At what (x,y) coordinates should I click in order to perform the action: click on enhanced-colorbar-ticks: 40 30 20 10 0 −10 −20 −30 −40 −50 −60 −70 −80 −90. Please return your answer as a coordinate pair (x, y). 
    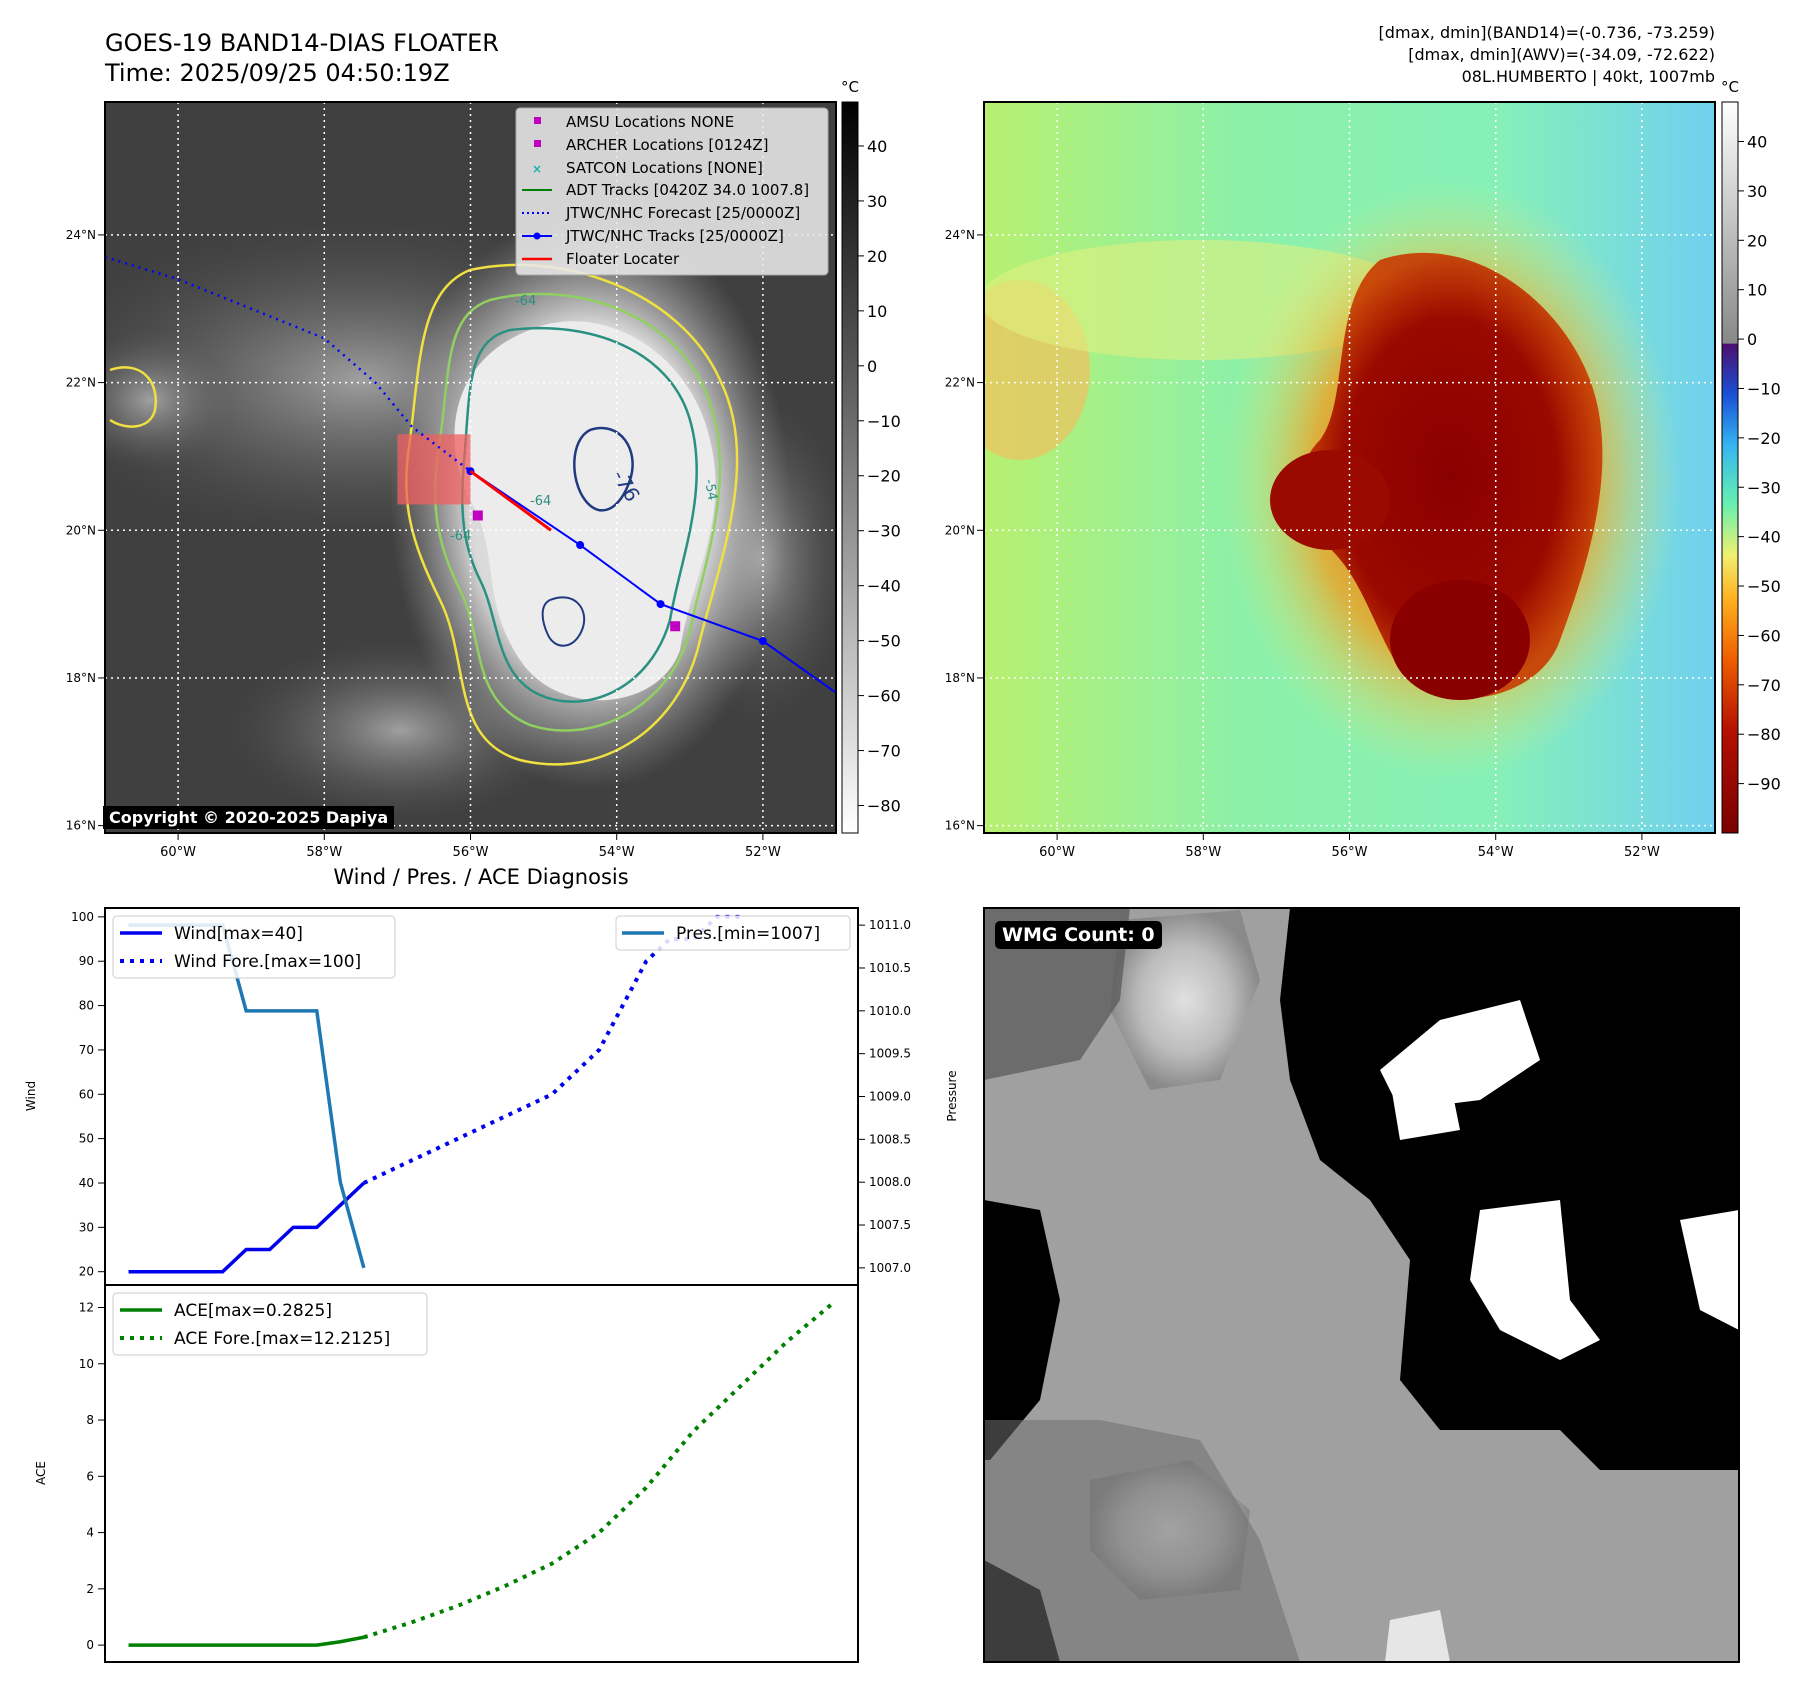
    Looking at the image, I should click on (1759, 463).